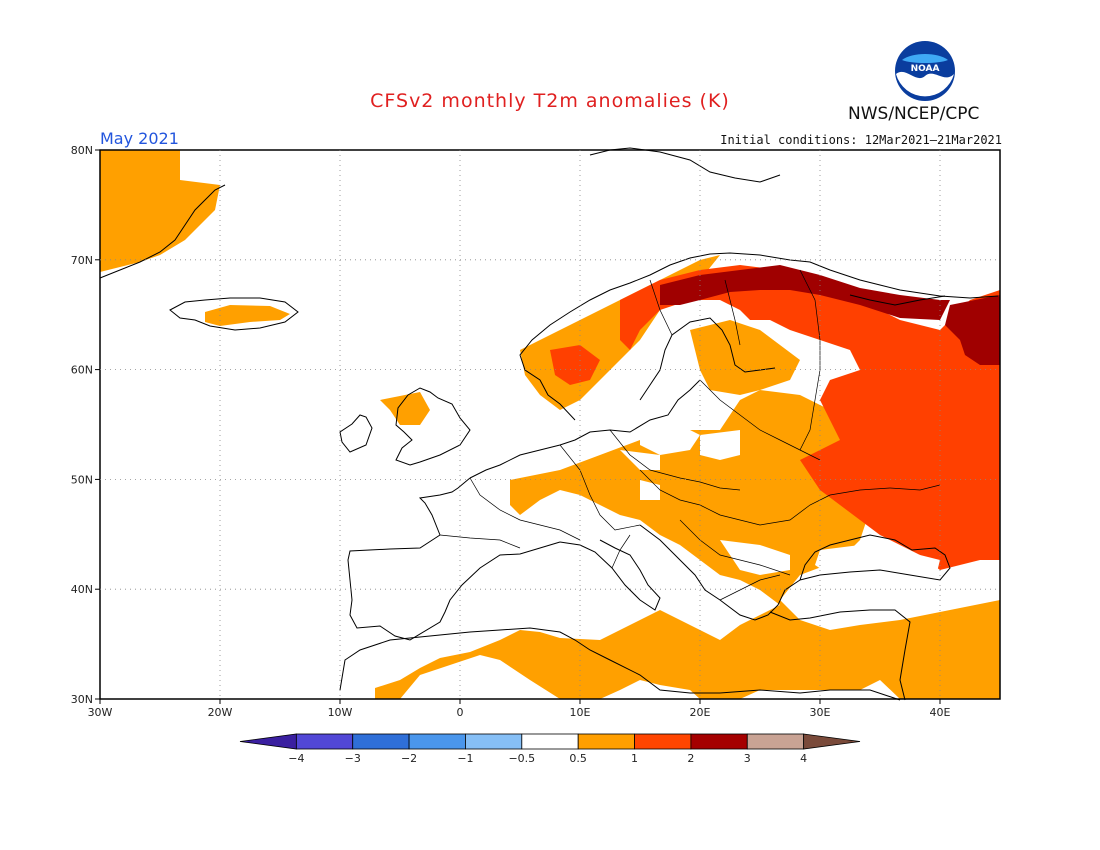 This screenshot has height=850, width=1100. I want to click on noaa-logo: NOAA, so click(925, 71).